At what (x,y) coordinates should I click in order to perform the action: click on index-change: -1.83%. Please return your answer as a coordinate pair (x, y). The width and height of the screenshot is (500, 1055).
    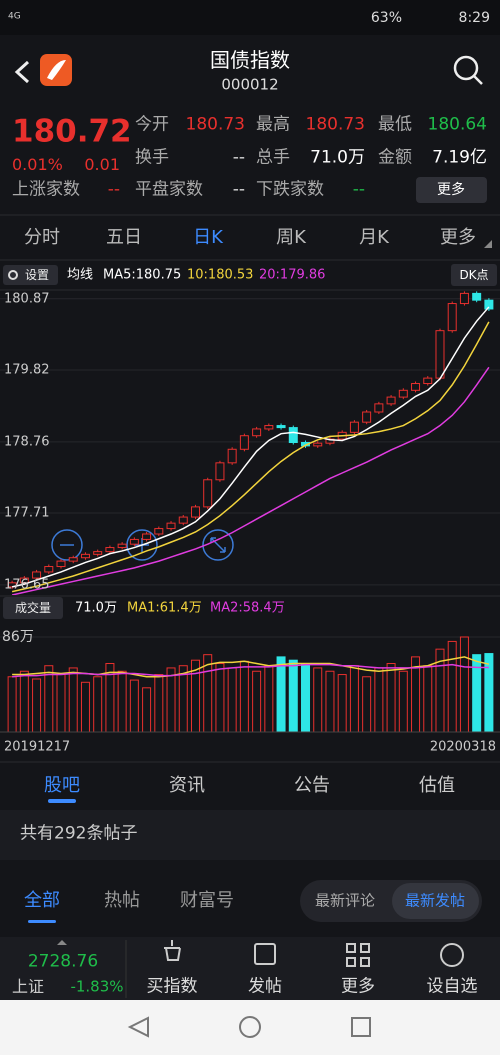
    Looking at the image, I should click on (97, 986).